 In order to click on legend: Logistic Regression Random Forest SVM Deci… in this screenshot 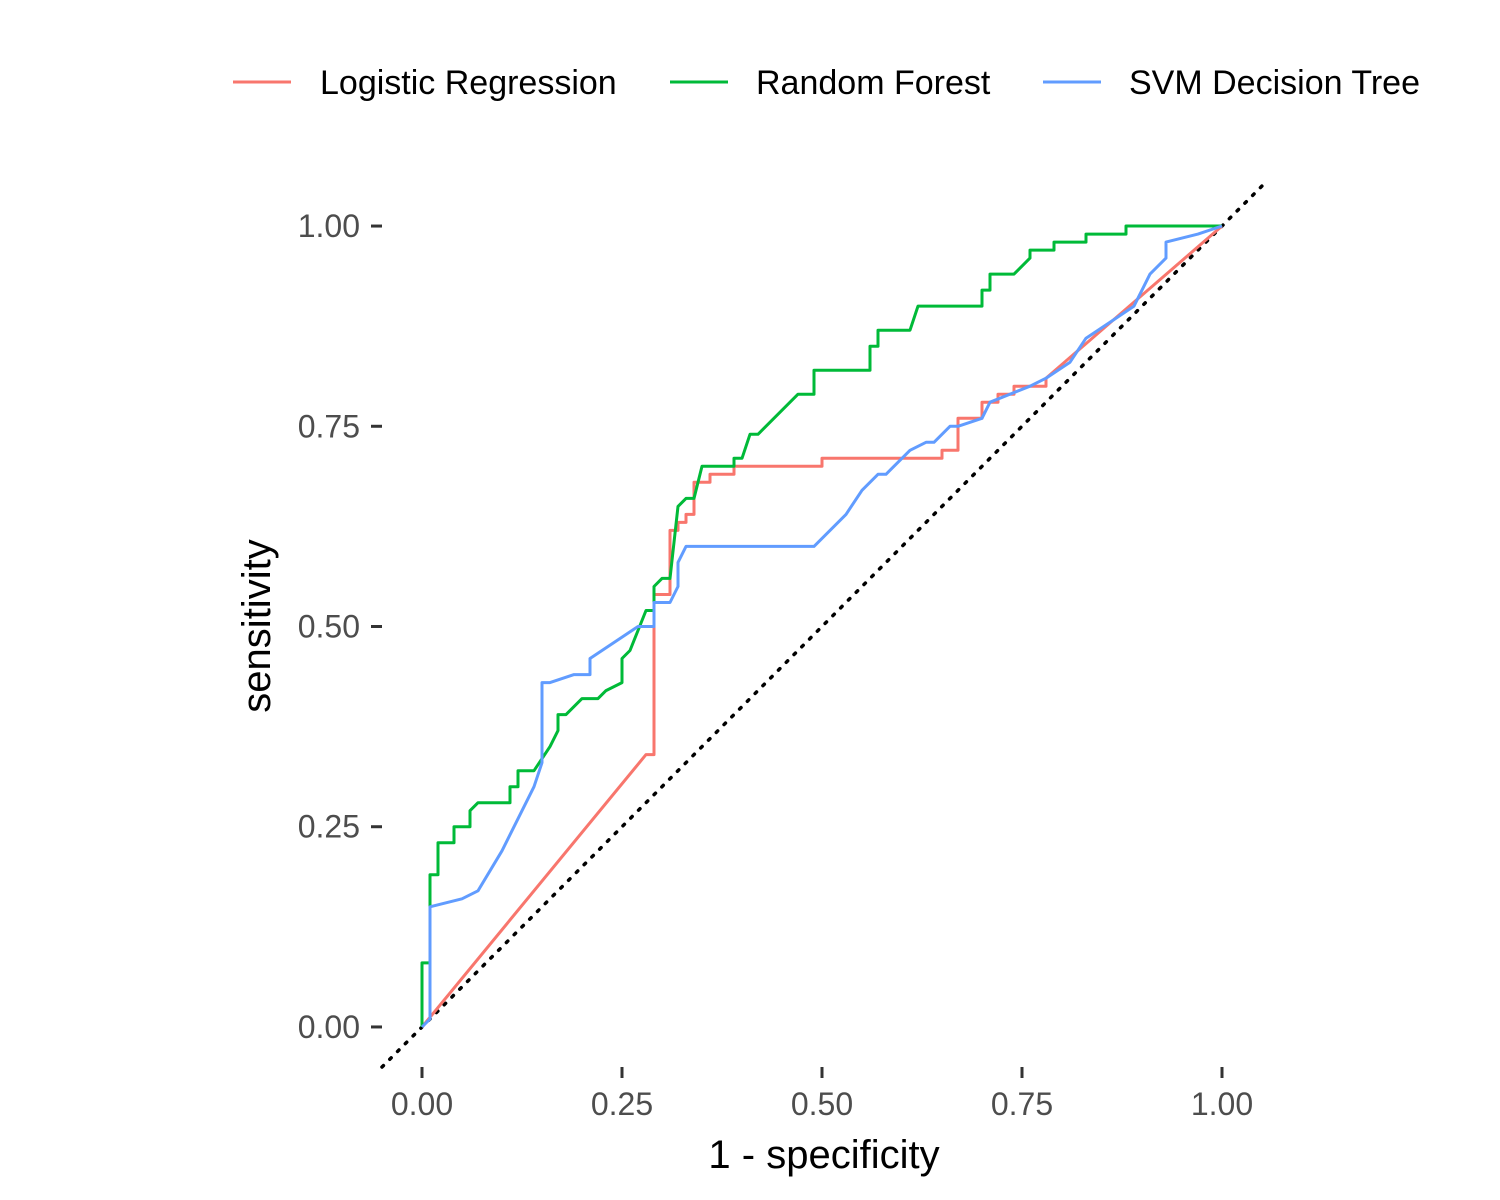, I will do `click(826, 83)`.